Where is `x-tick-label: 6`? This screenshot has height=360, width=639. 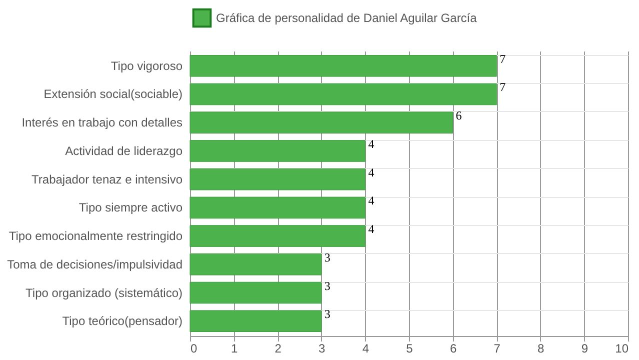
x-tick-label: 6 is located at coordinates (453, 349).